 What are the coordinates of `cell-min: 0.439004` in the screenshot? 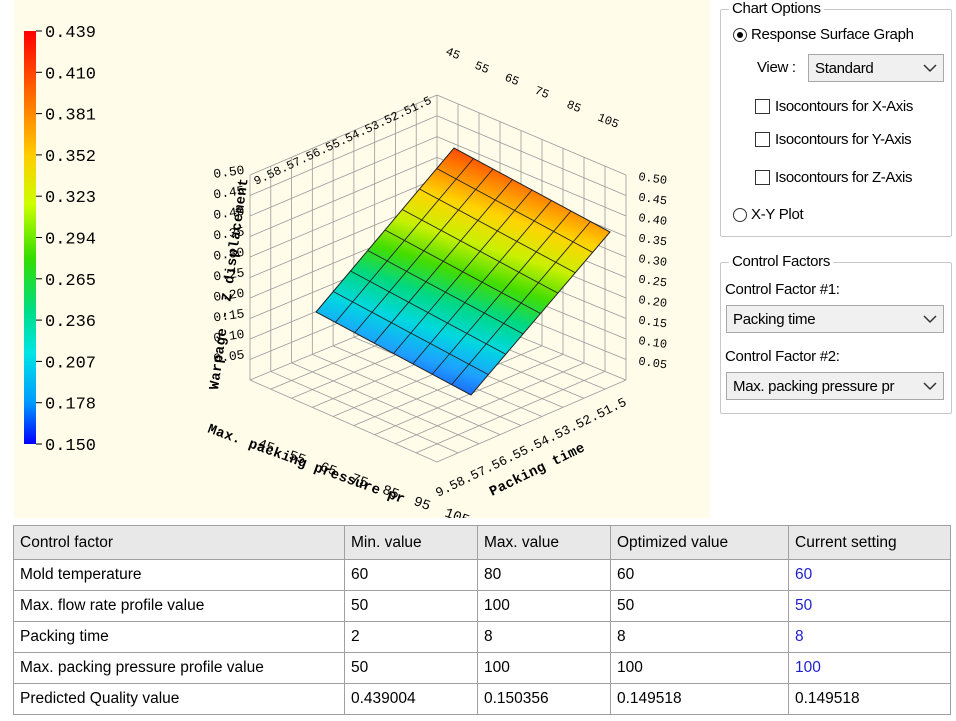 It's located at (411, 699).